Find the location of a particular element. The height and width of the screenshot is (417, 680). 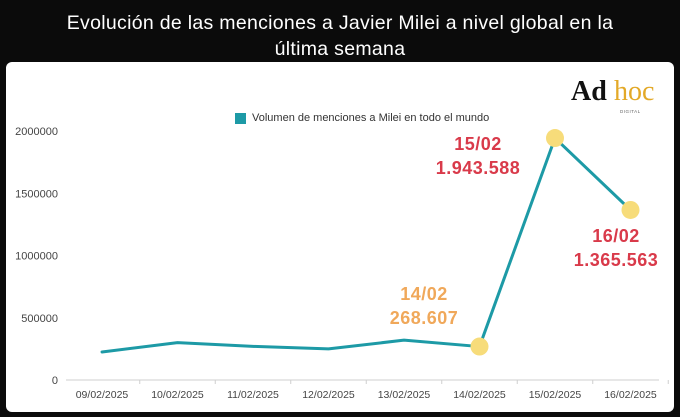

x-tick-label: 14/02/2025 is located at coordinates (479, 395).